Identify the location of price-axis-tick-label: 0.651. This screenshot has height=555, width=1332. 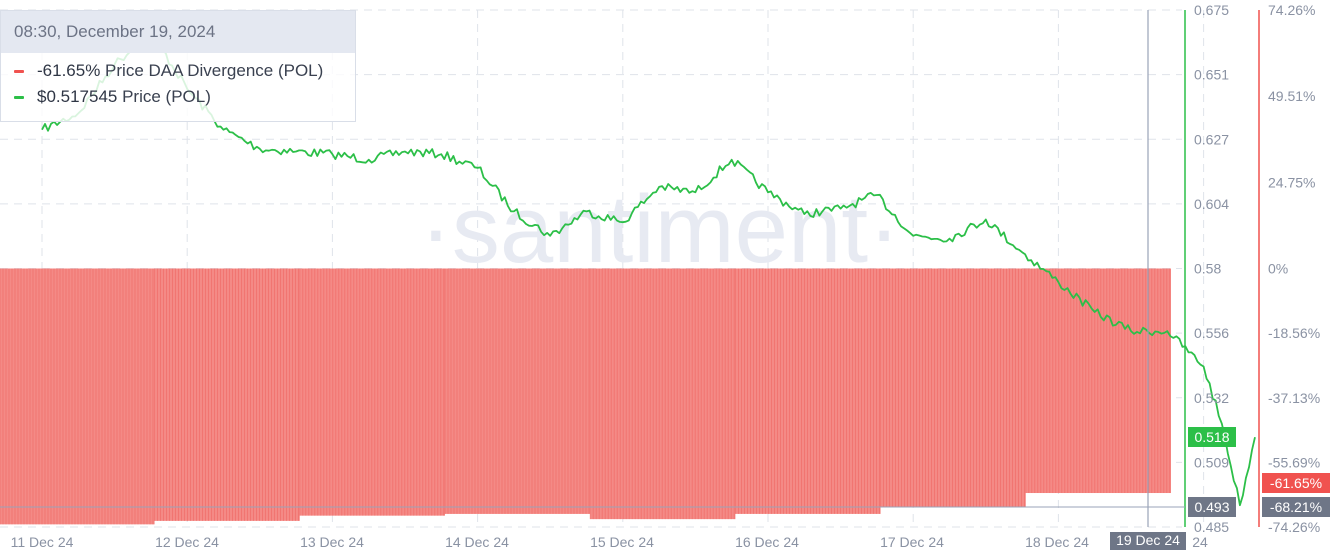
(1211, 75).